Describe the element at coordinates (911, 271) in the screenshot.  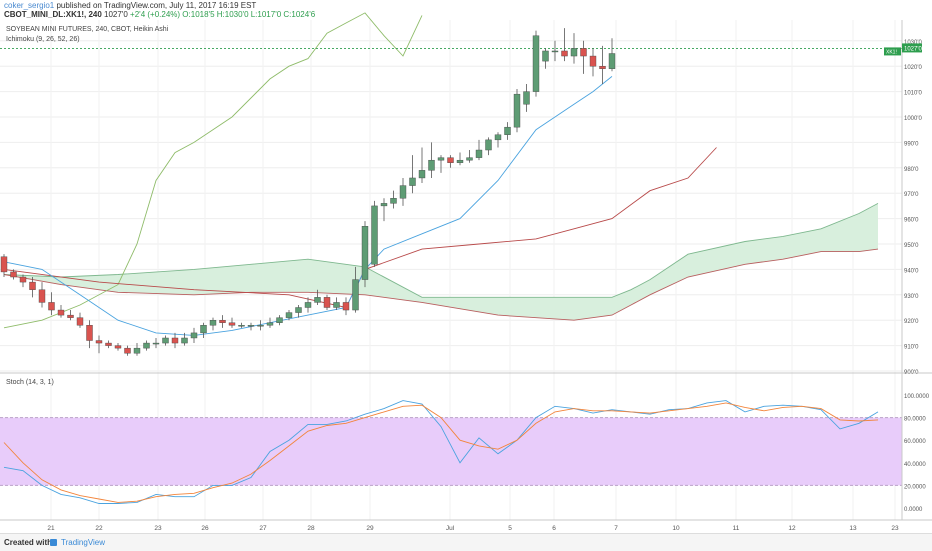
I see `price-tick-label: 940'0` at that location.